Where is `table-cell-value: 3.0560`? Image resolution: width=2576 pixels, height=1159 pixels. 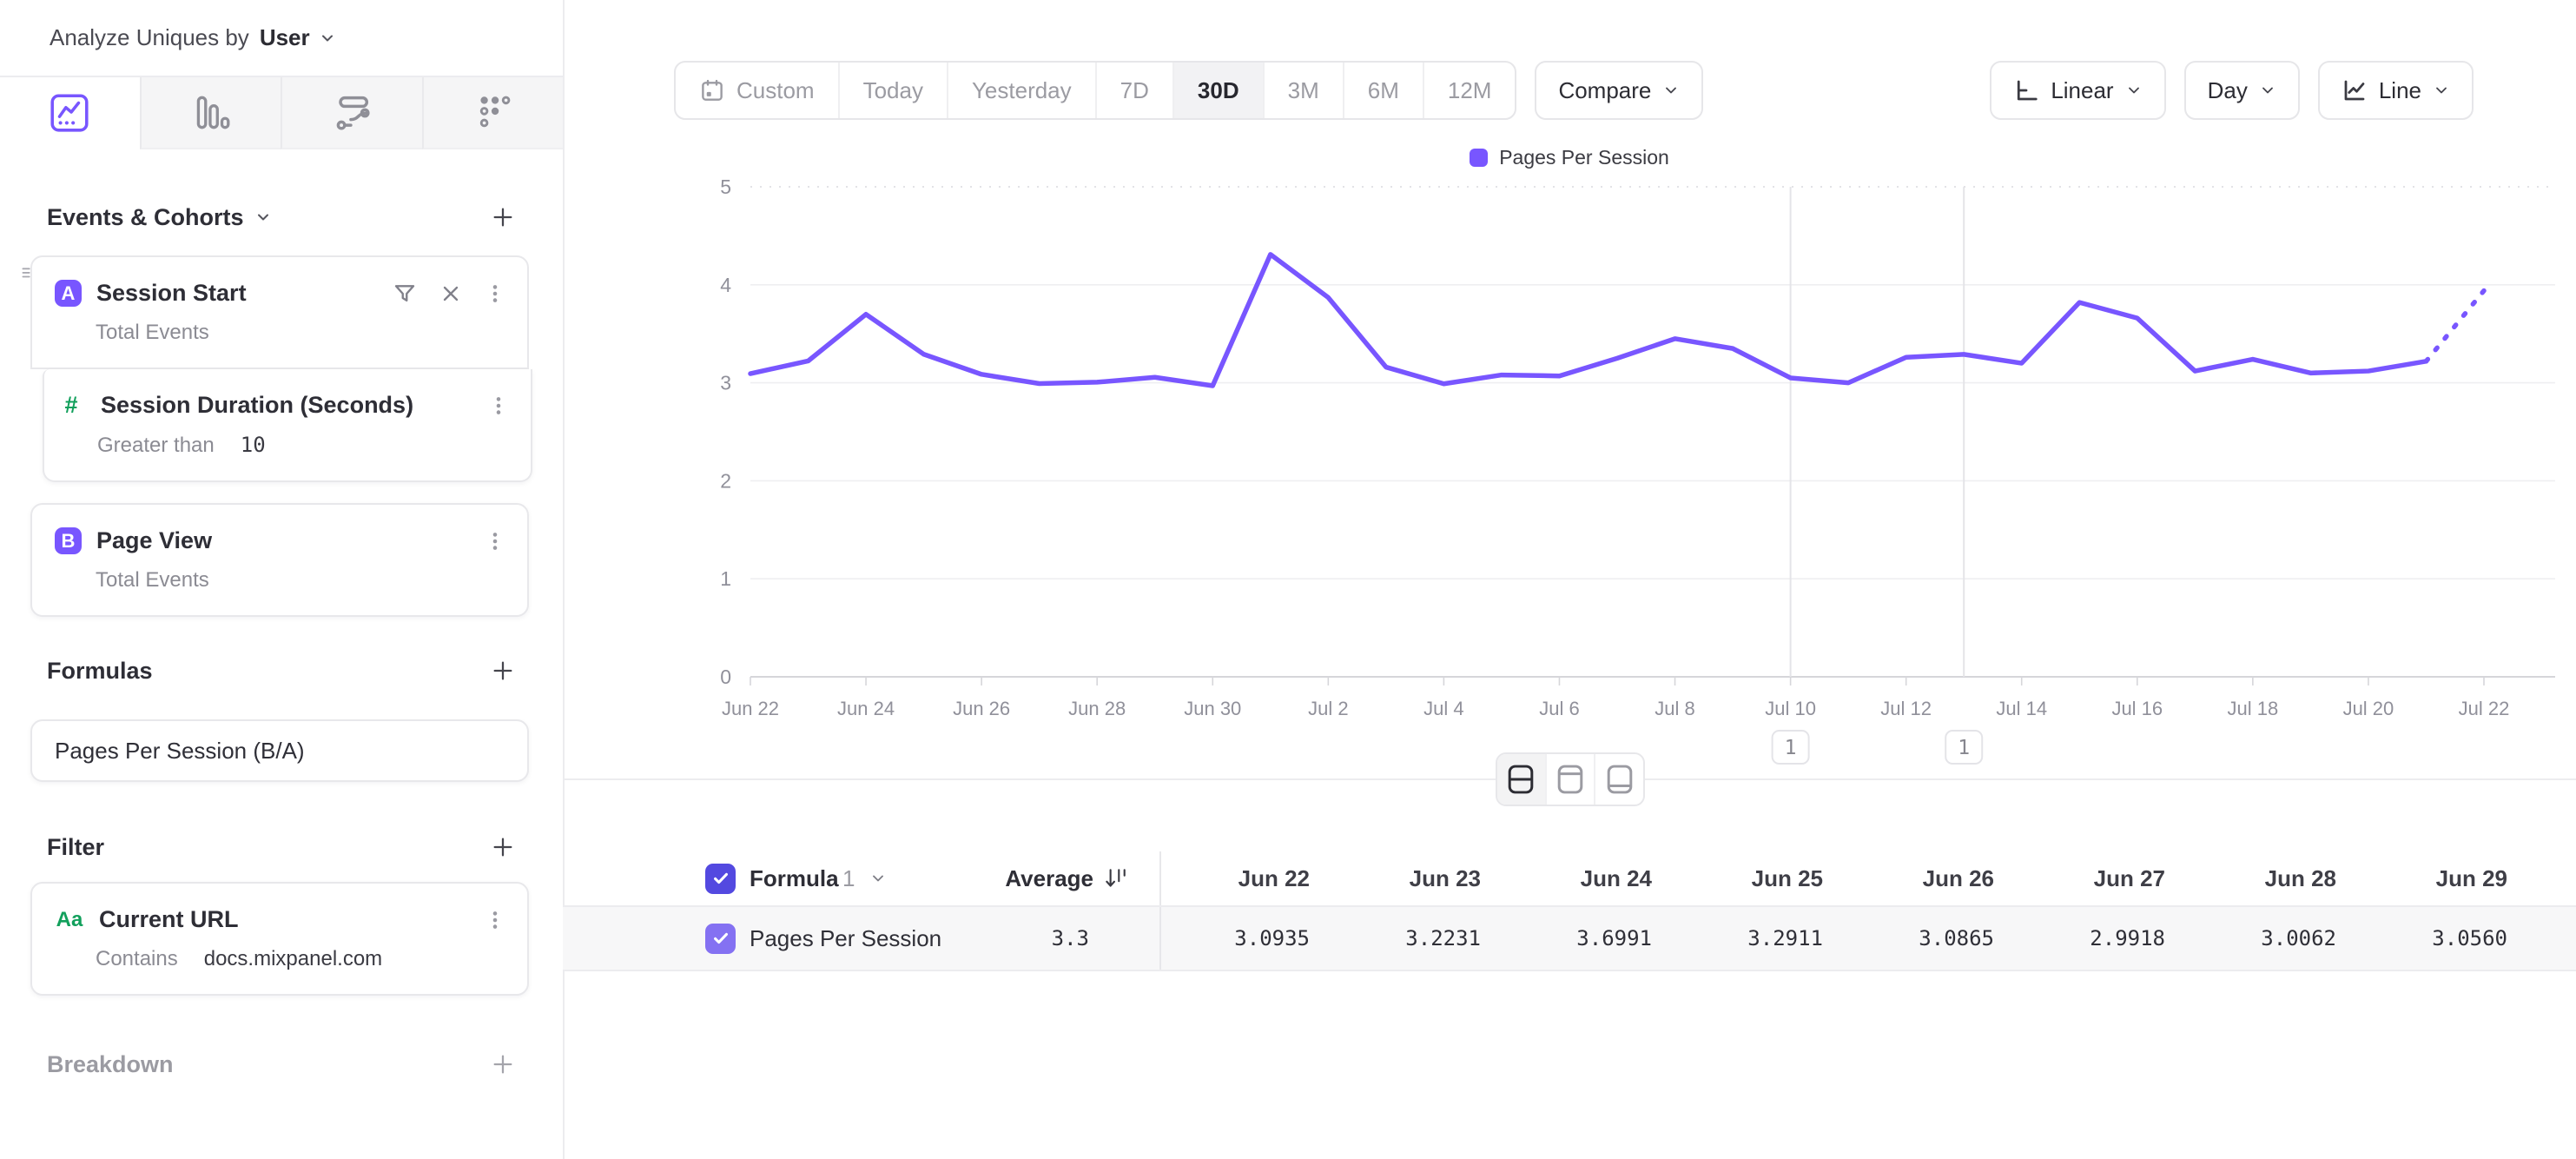 table-cell-value: 3.0560 is located at coordinates (2469, 938).